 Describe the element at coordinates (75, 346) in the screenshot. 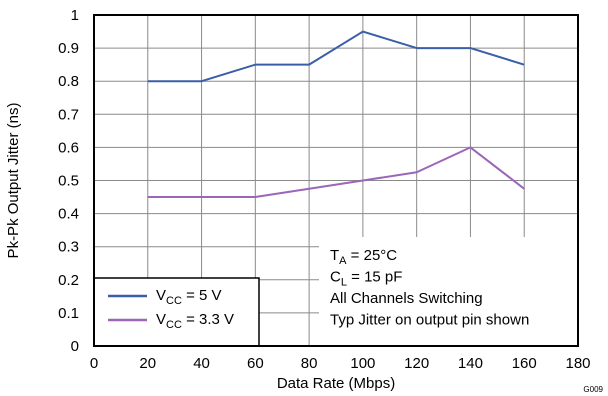

I see `y-tick-label: 0` at that location.